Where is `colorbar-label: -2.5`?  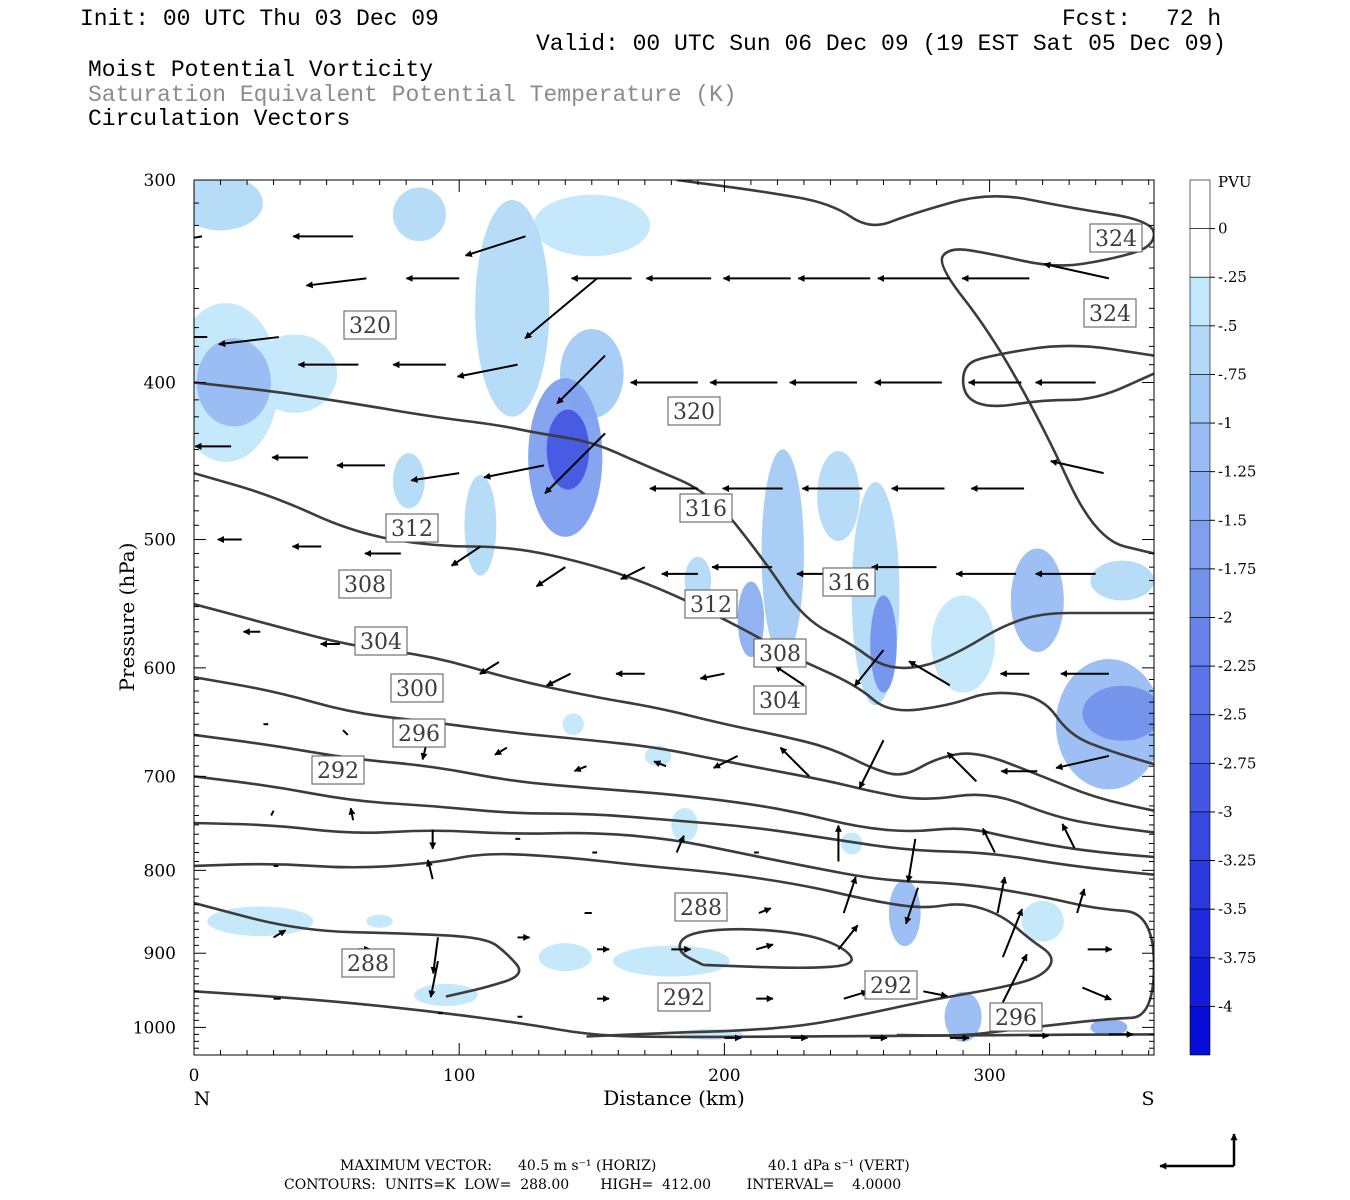
colorbar-label: -2.5 is located at coordinates (1232, 715).